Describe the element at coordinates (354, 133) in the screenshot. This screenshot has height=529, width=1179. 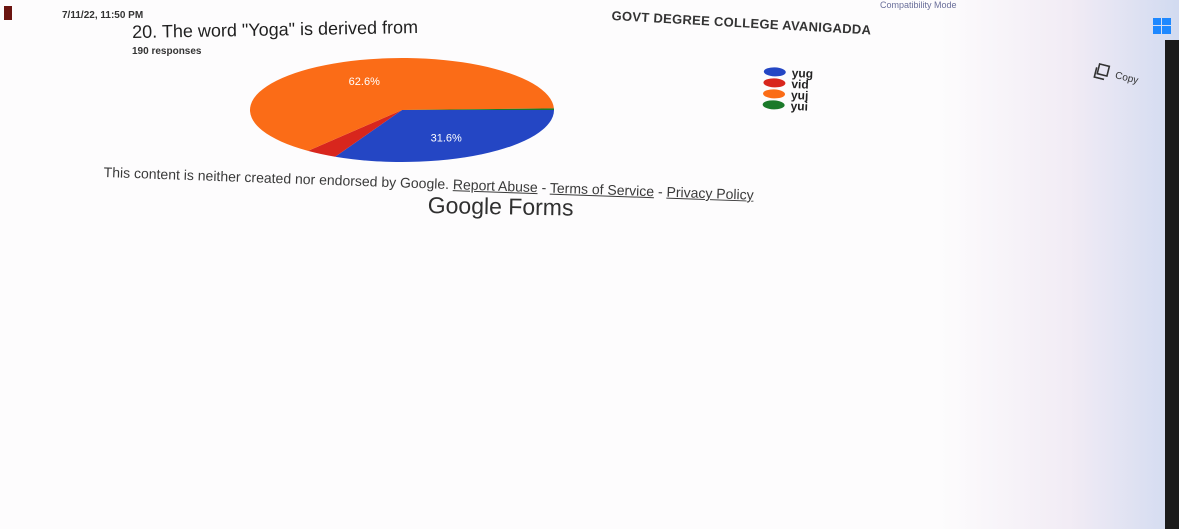
I see `pie-slice-vid` at that location.